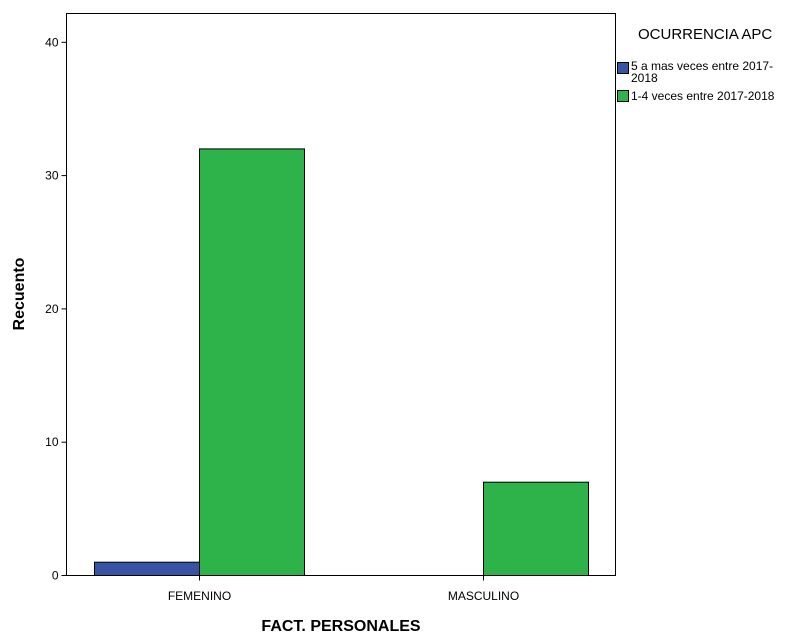 The width and height of the screenshot is (810, 639). What do you see at coordinates (705, 34) in the screenshot?
I see `legend-title: OCURRENCIA APC` at bounding box center [705, 34].